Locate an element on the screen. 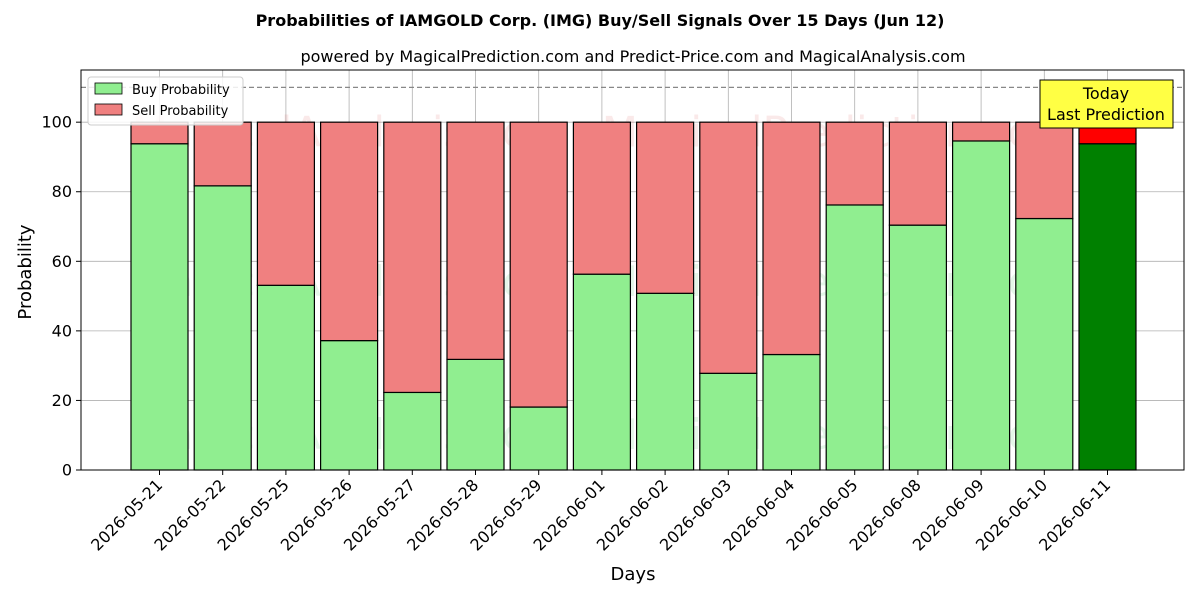 Image resolution: width=1200 pixels, height=600 pixels. today-annotation: Today Last Prediction is located at coordinates (1106, 104).